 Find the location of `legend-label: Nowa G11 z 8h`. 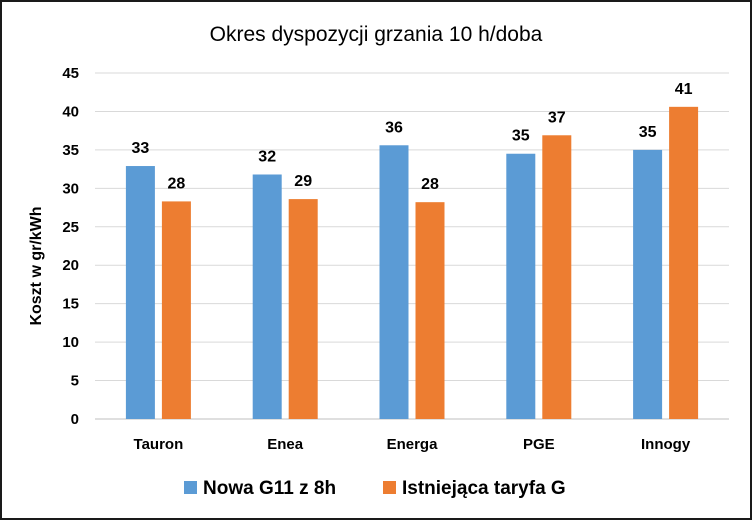

legend-label: Nowa G11 z 8h is located at coordinates (269, 488).